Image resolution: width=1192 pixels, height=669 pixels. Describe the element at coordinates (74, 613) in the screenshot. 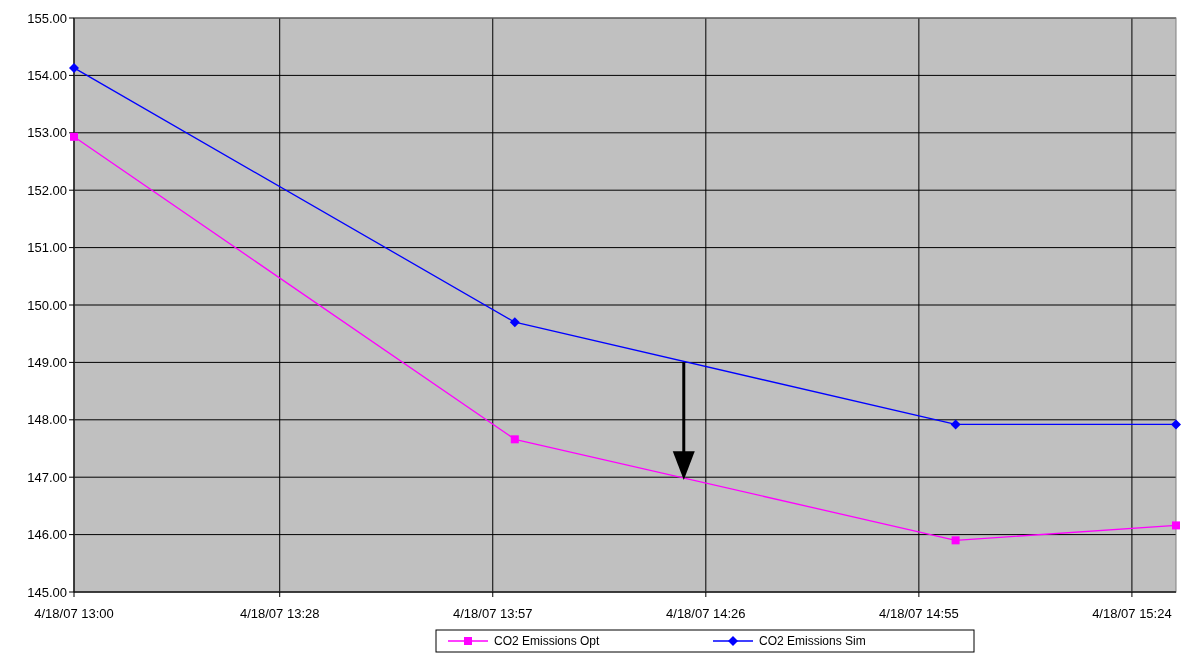

I see `x-tick-label: 4/18/07 13:00` at that location.